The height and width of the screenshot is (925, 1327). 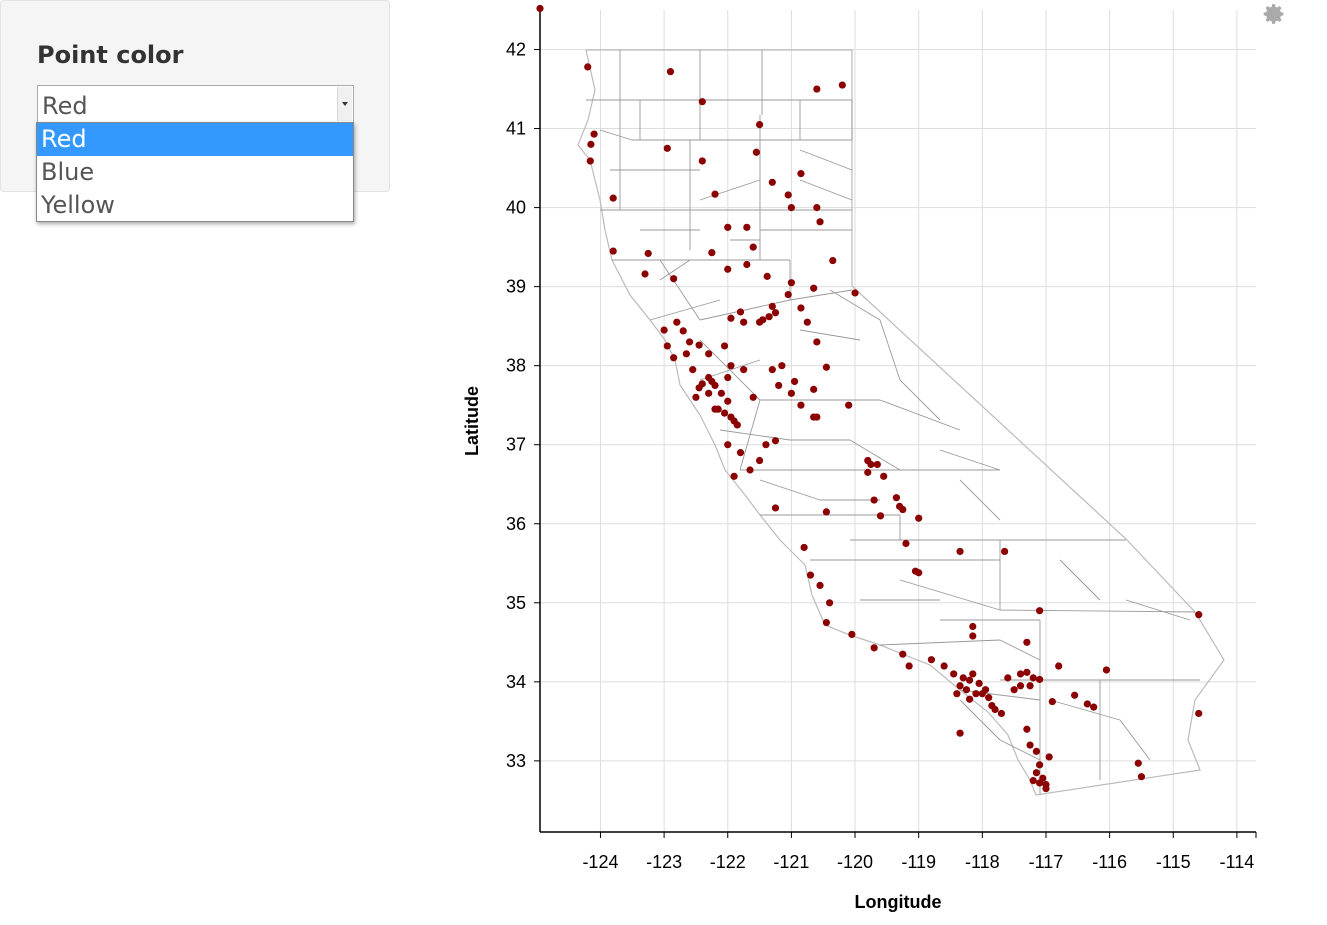 I want to click on point-color-label: Point color, so click(x=110, y=55).